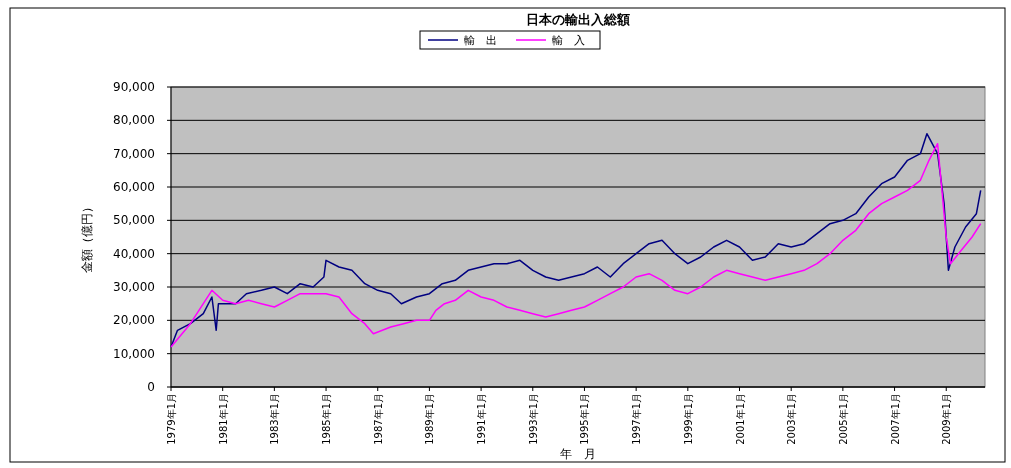  I want to click on x-tick-label: 1993年1月, so click(533, 419).